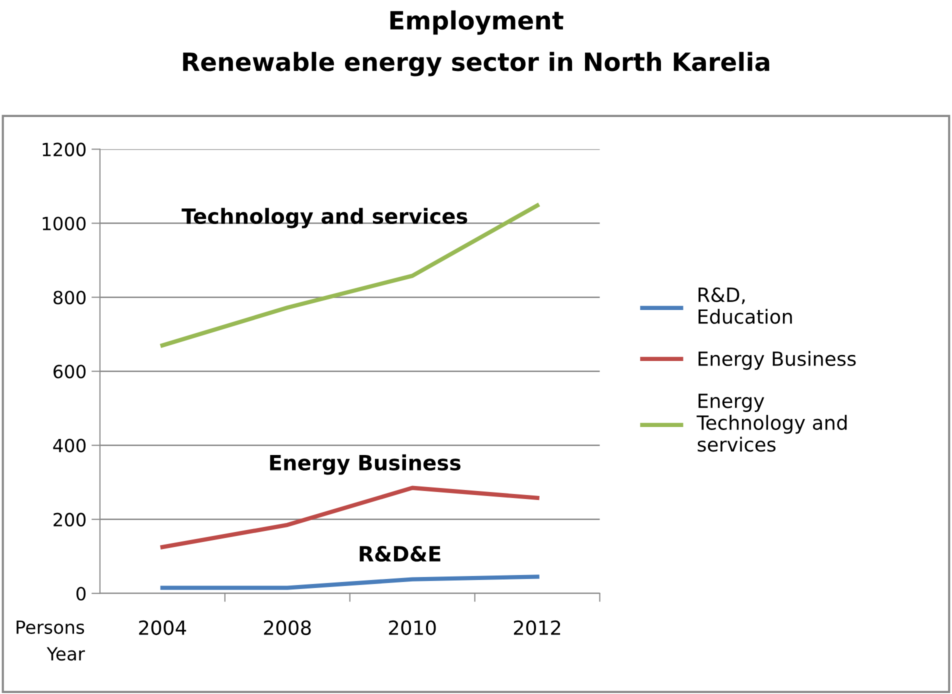  I want to click on y-tick-label: 1000, so click(64, 223).